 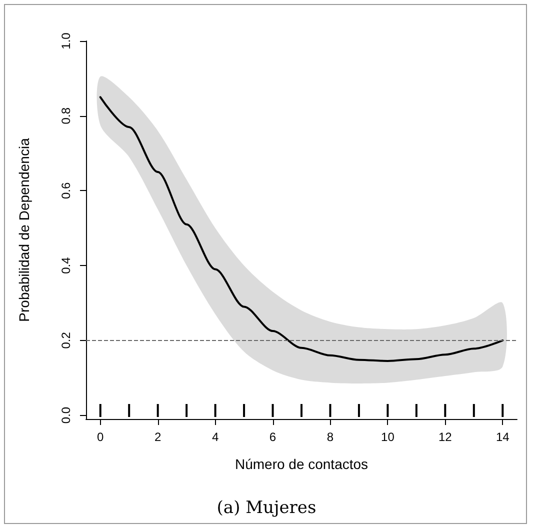 What do you see at coordinates (158, 437) in the screenshot?
I see `x-tick-label: 2` at bounding box center [158, 437].